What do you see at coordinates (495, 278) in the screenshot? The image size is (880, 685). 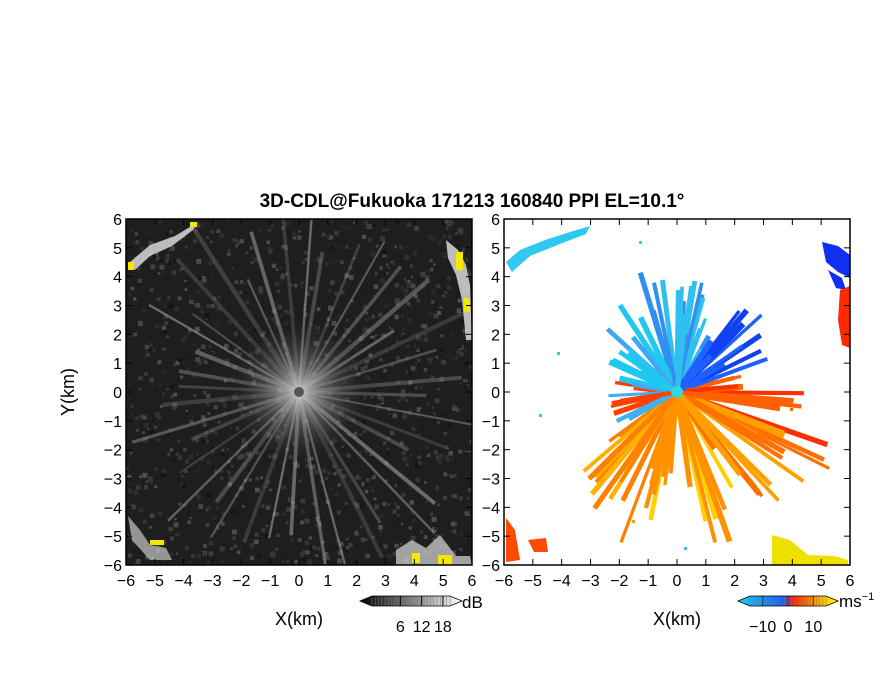 I see `y-tick-label: 4` at bounding box center [495, 278].